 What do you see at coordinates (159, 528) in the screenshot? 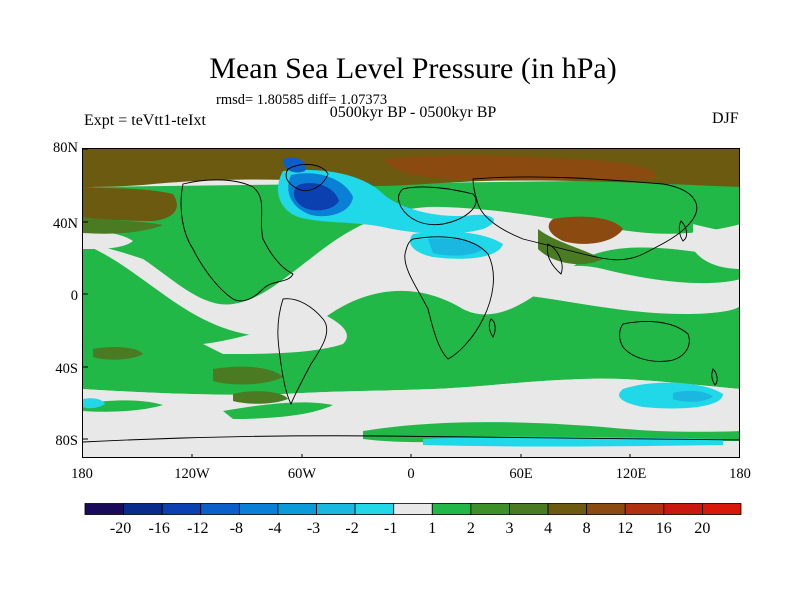
I see `colorbar-label: -16` at bounding box center [159, 528].